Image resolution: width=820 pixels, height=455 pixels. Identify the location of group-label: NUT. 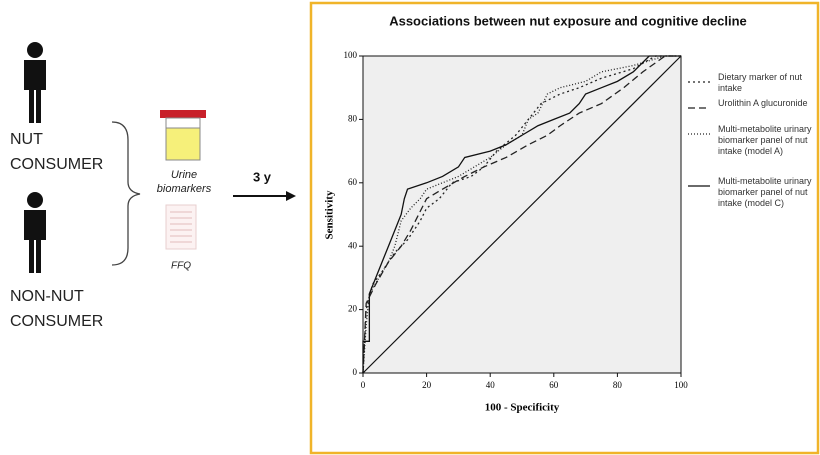
(26, 139).